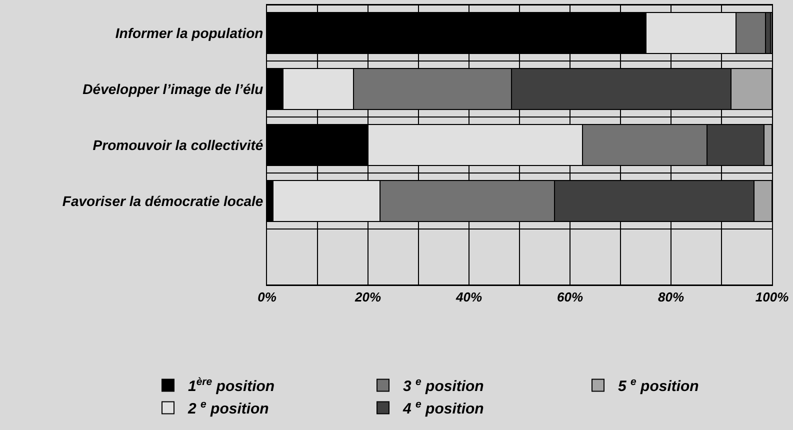 The width and height of the screenshot is (793, 430). What do you see at coordinates (231, 386) in the screenshot?
I see `legend-label: 1$^{ère}$ position` at bounding box center [231, 386].